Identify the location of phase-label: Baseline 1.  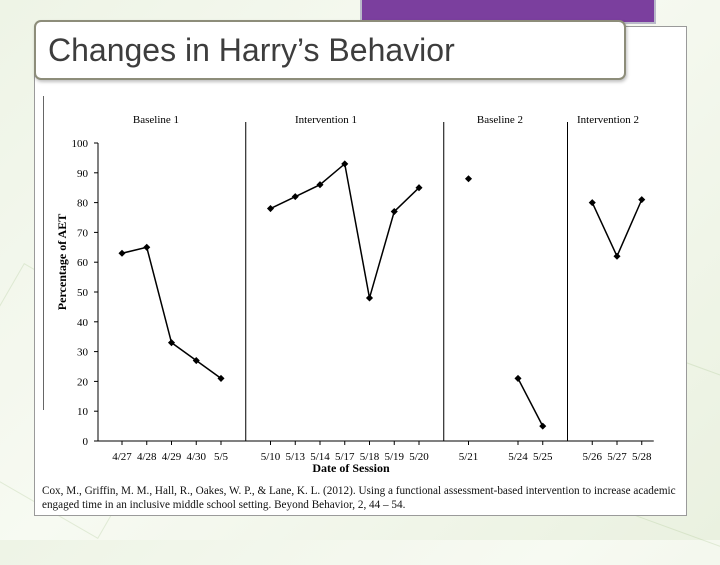
(156, 120).